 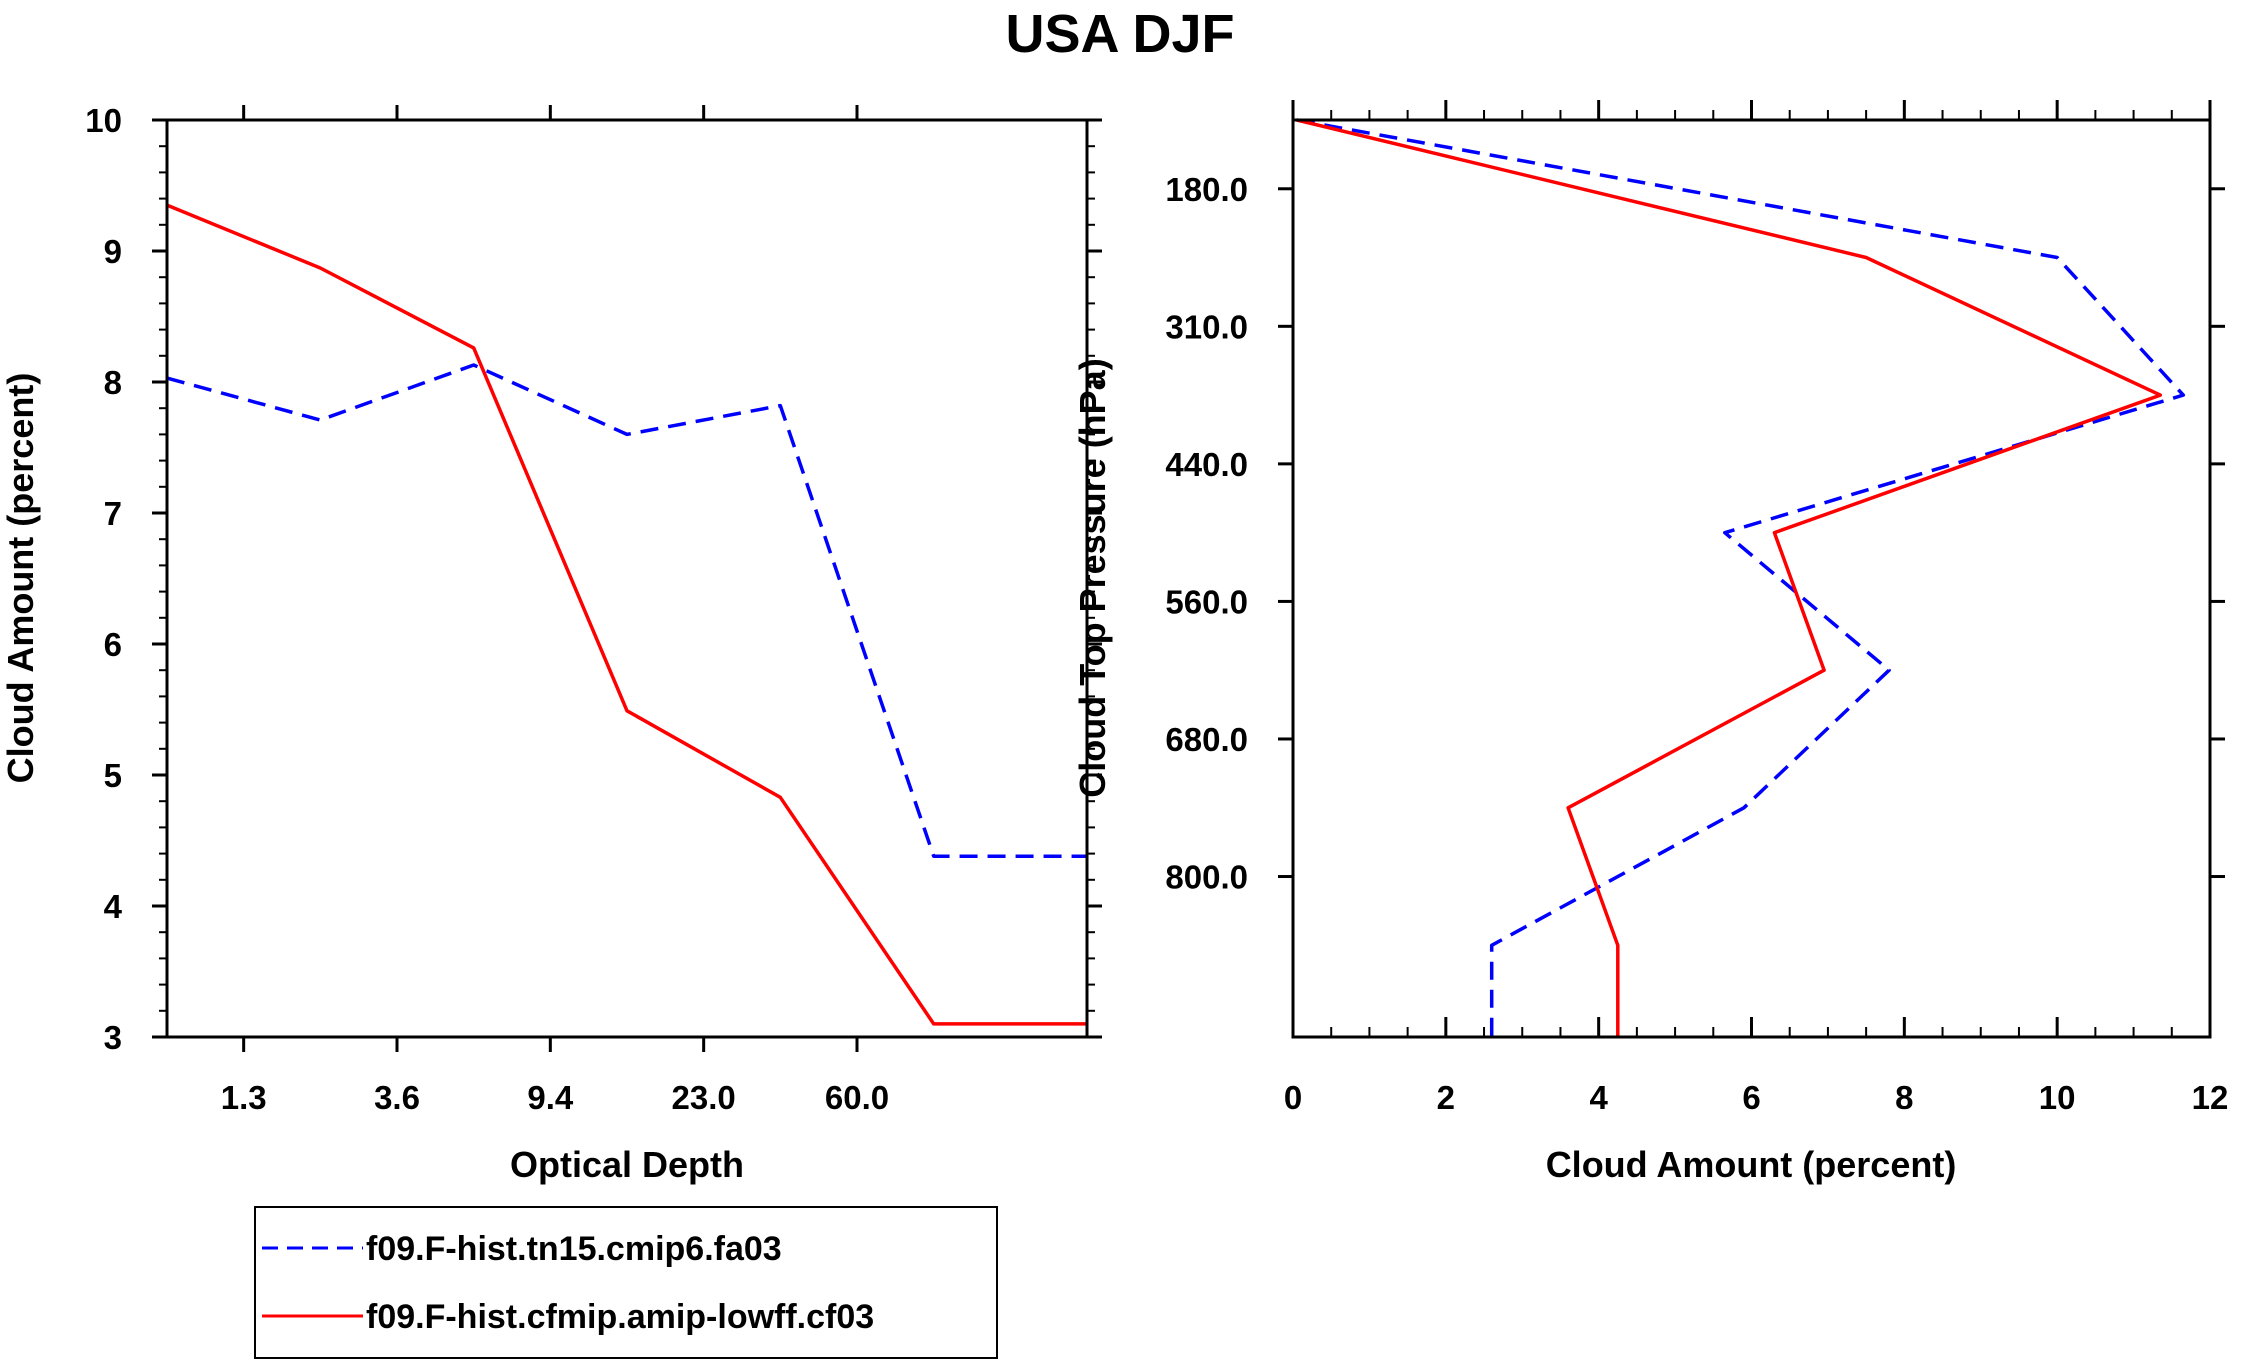 I want to click on left-y-tick-label: 8, so click(x=113, y=382).